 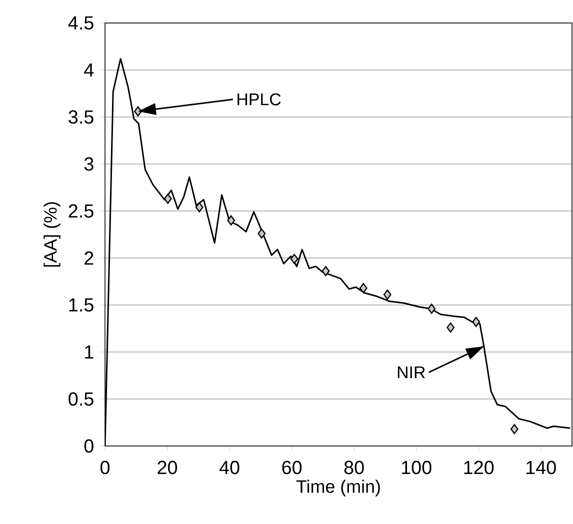 I want to click on x-tick-label: 120, so click(x=479, y=467).